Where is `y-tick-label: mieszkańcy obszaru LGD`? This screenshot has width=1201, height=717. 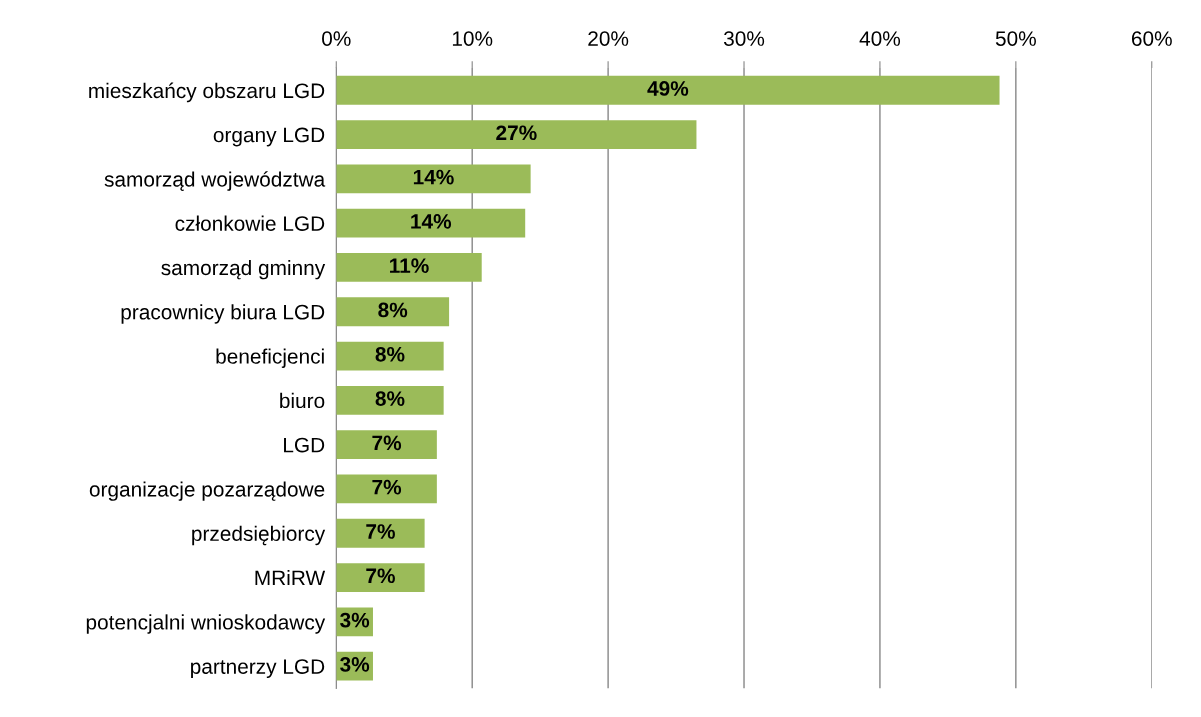 y-tick-label: mieszkańcy obszaru LGD is located at coordinates (207, 92).